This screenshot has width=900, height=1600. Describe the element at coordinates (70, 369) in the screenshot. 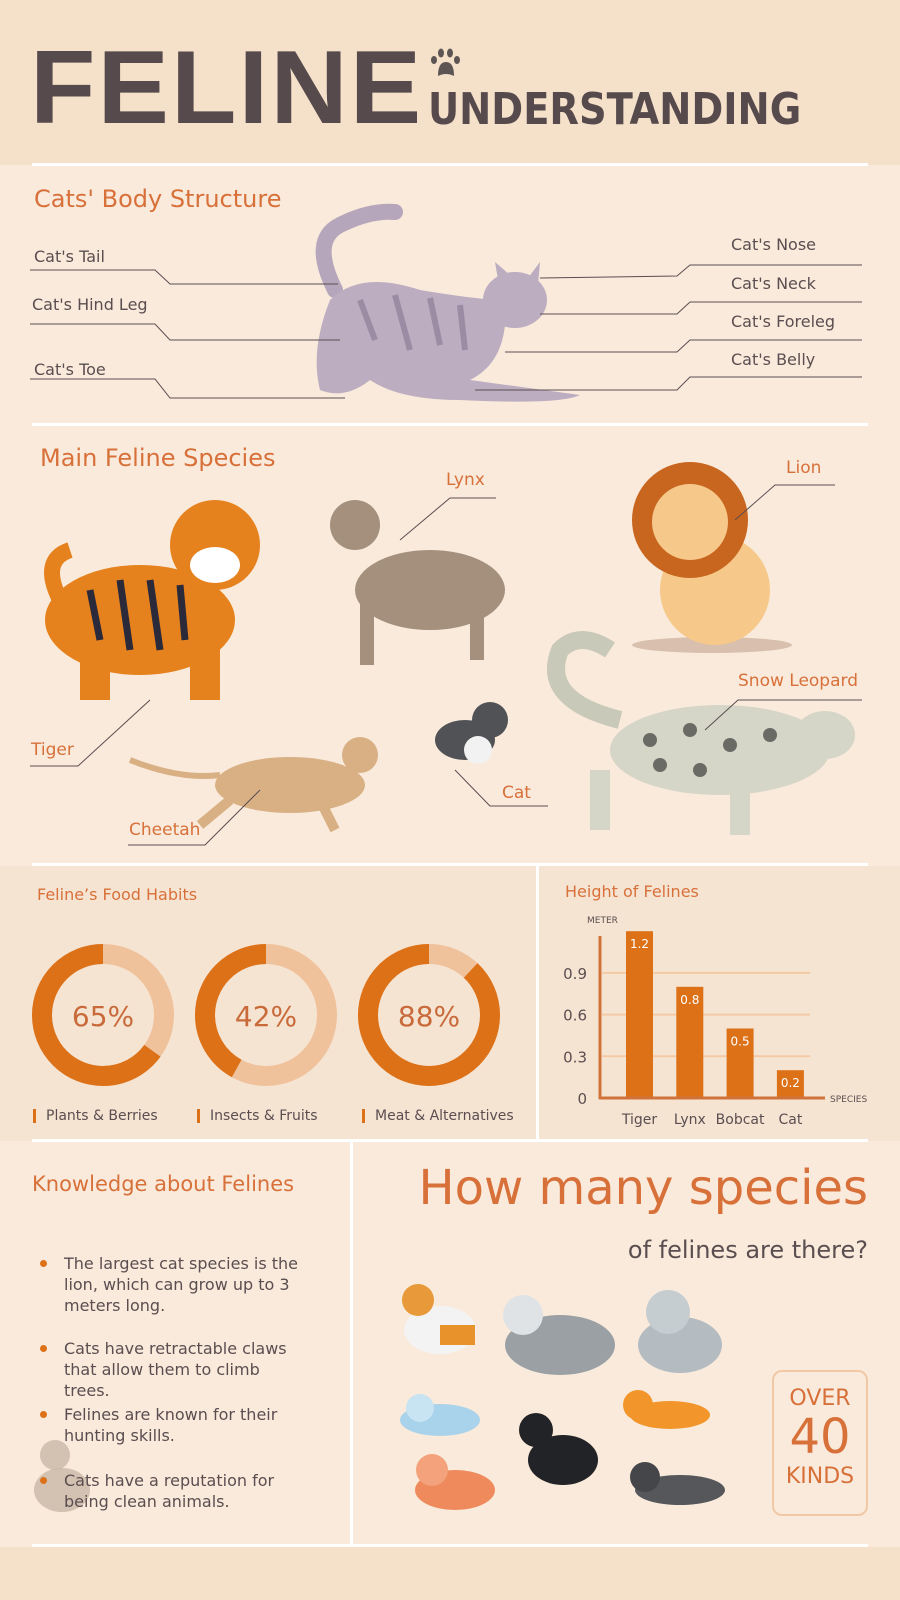

I see `label-toe: Cat's Toe` at that location.